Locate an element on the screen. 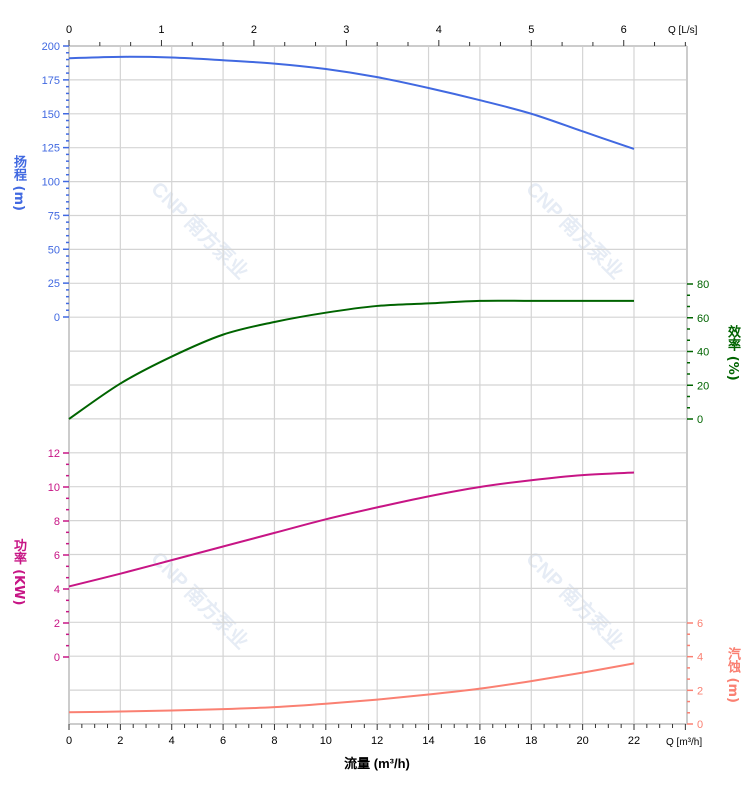 Image resolution: width=752 pixels, height=797 pixels. head-tick-label: 175 is located at coordinates (51, 81).